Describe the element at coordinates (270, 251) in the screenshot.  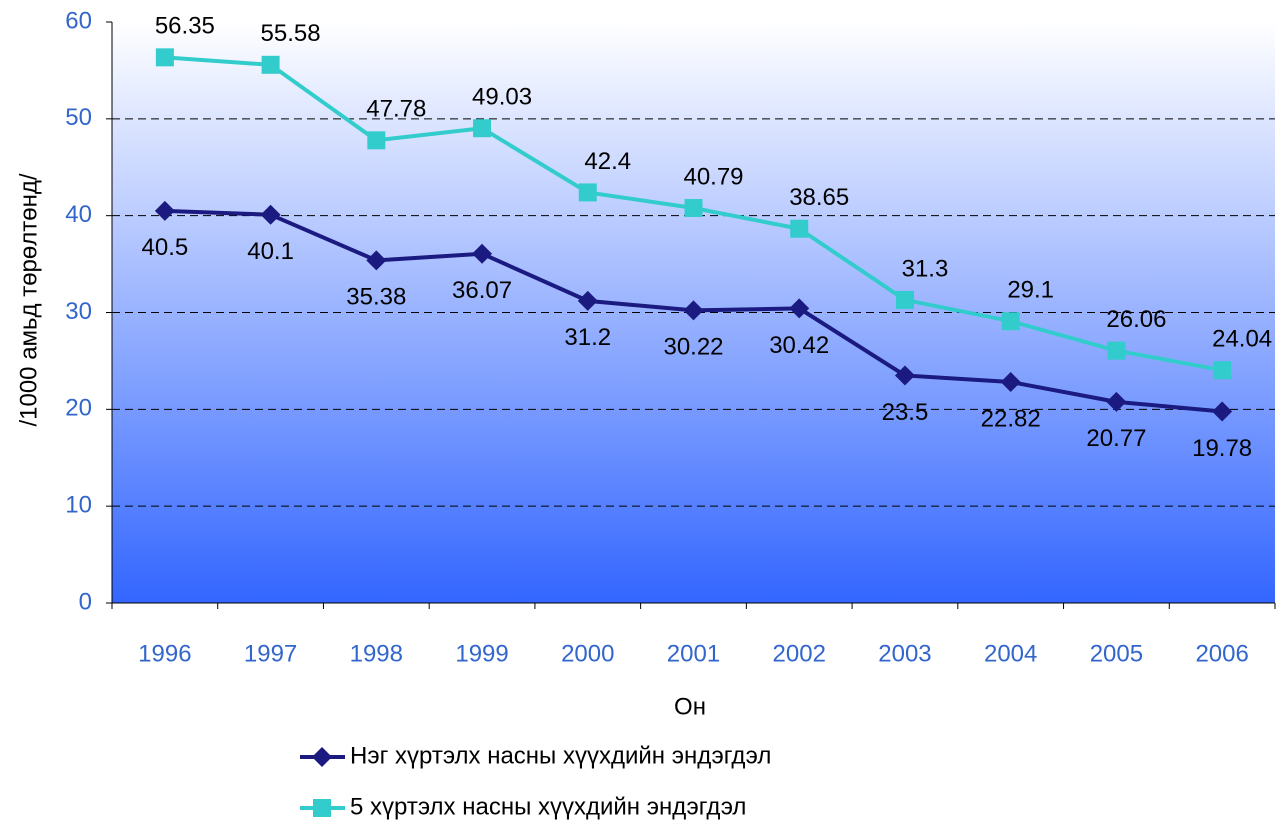
I see `data-label: 40.1` at that location.